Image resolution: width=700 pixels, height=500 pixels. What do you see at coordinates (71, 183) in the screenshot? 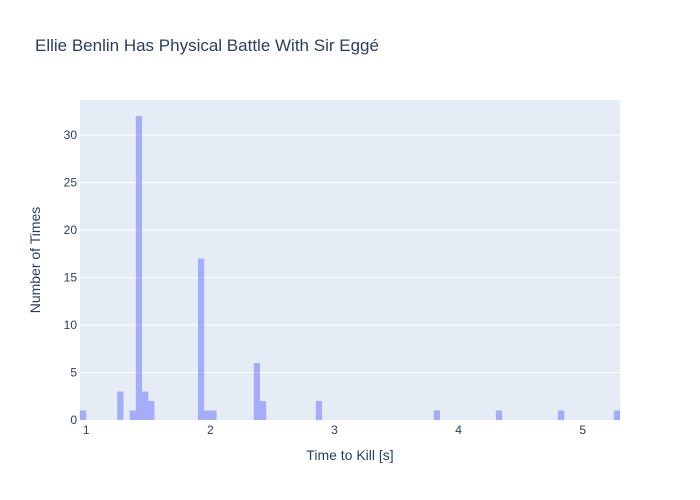
I see `y-tick-label: 25` at bounding box center [71, 183].